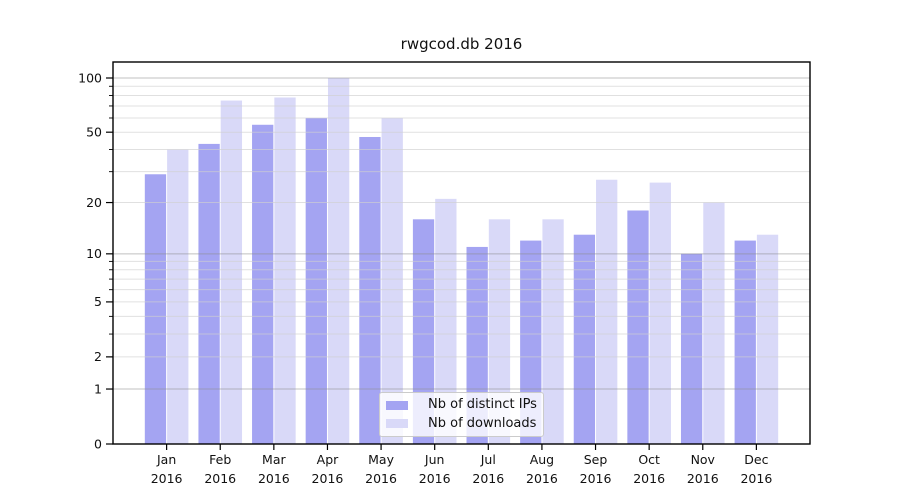 Image resolution: width=900 pixels, height=500 pixels. Describe the element at coordinates (482, 405) in the screenshot. I see `legend-label: Nb of distinct IPs` at that location.